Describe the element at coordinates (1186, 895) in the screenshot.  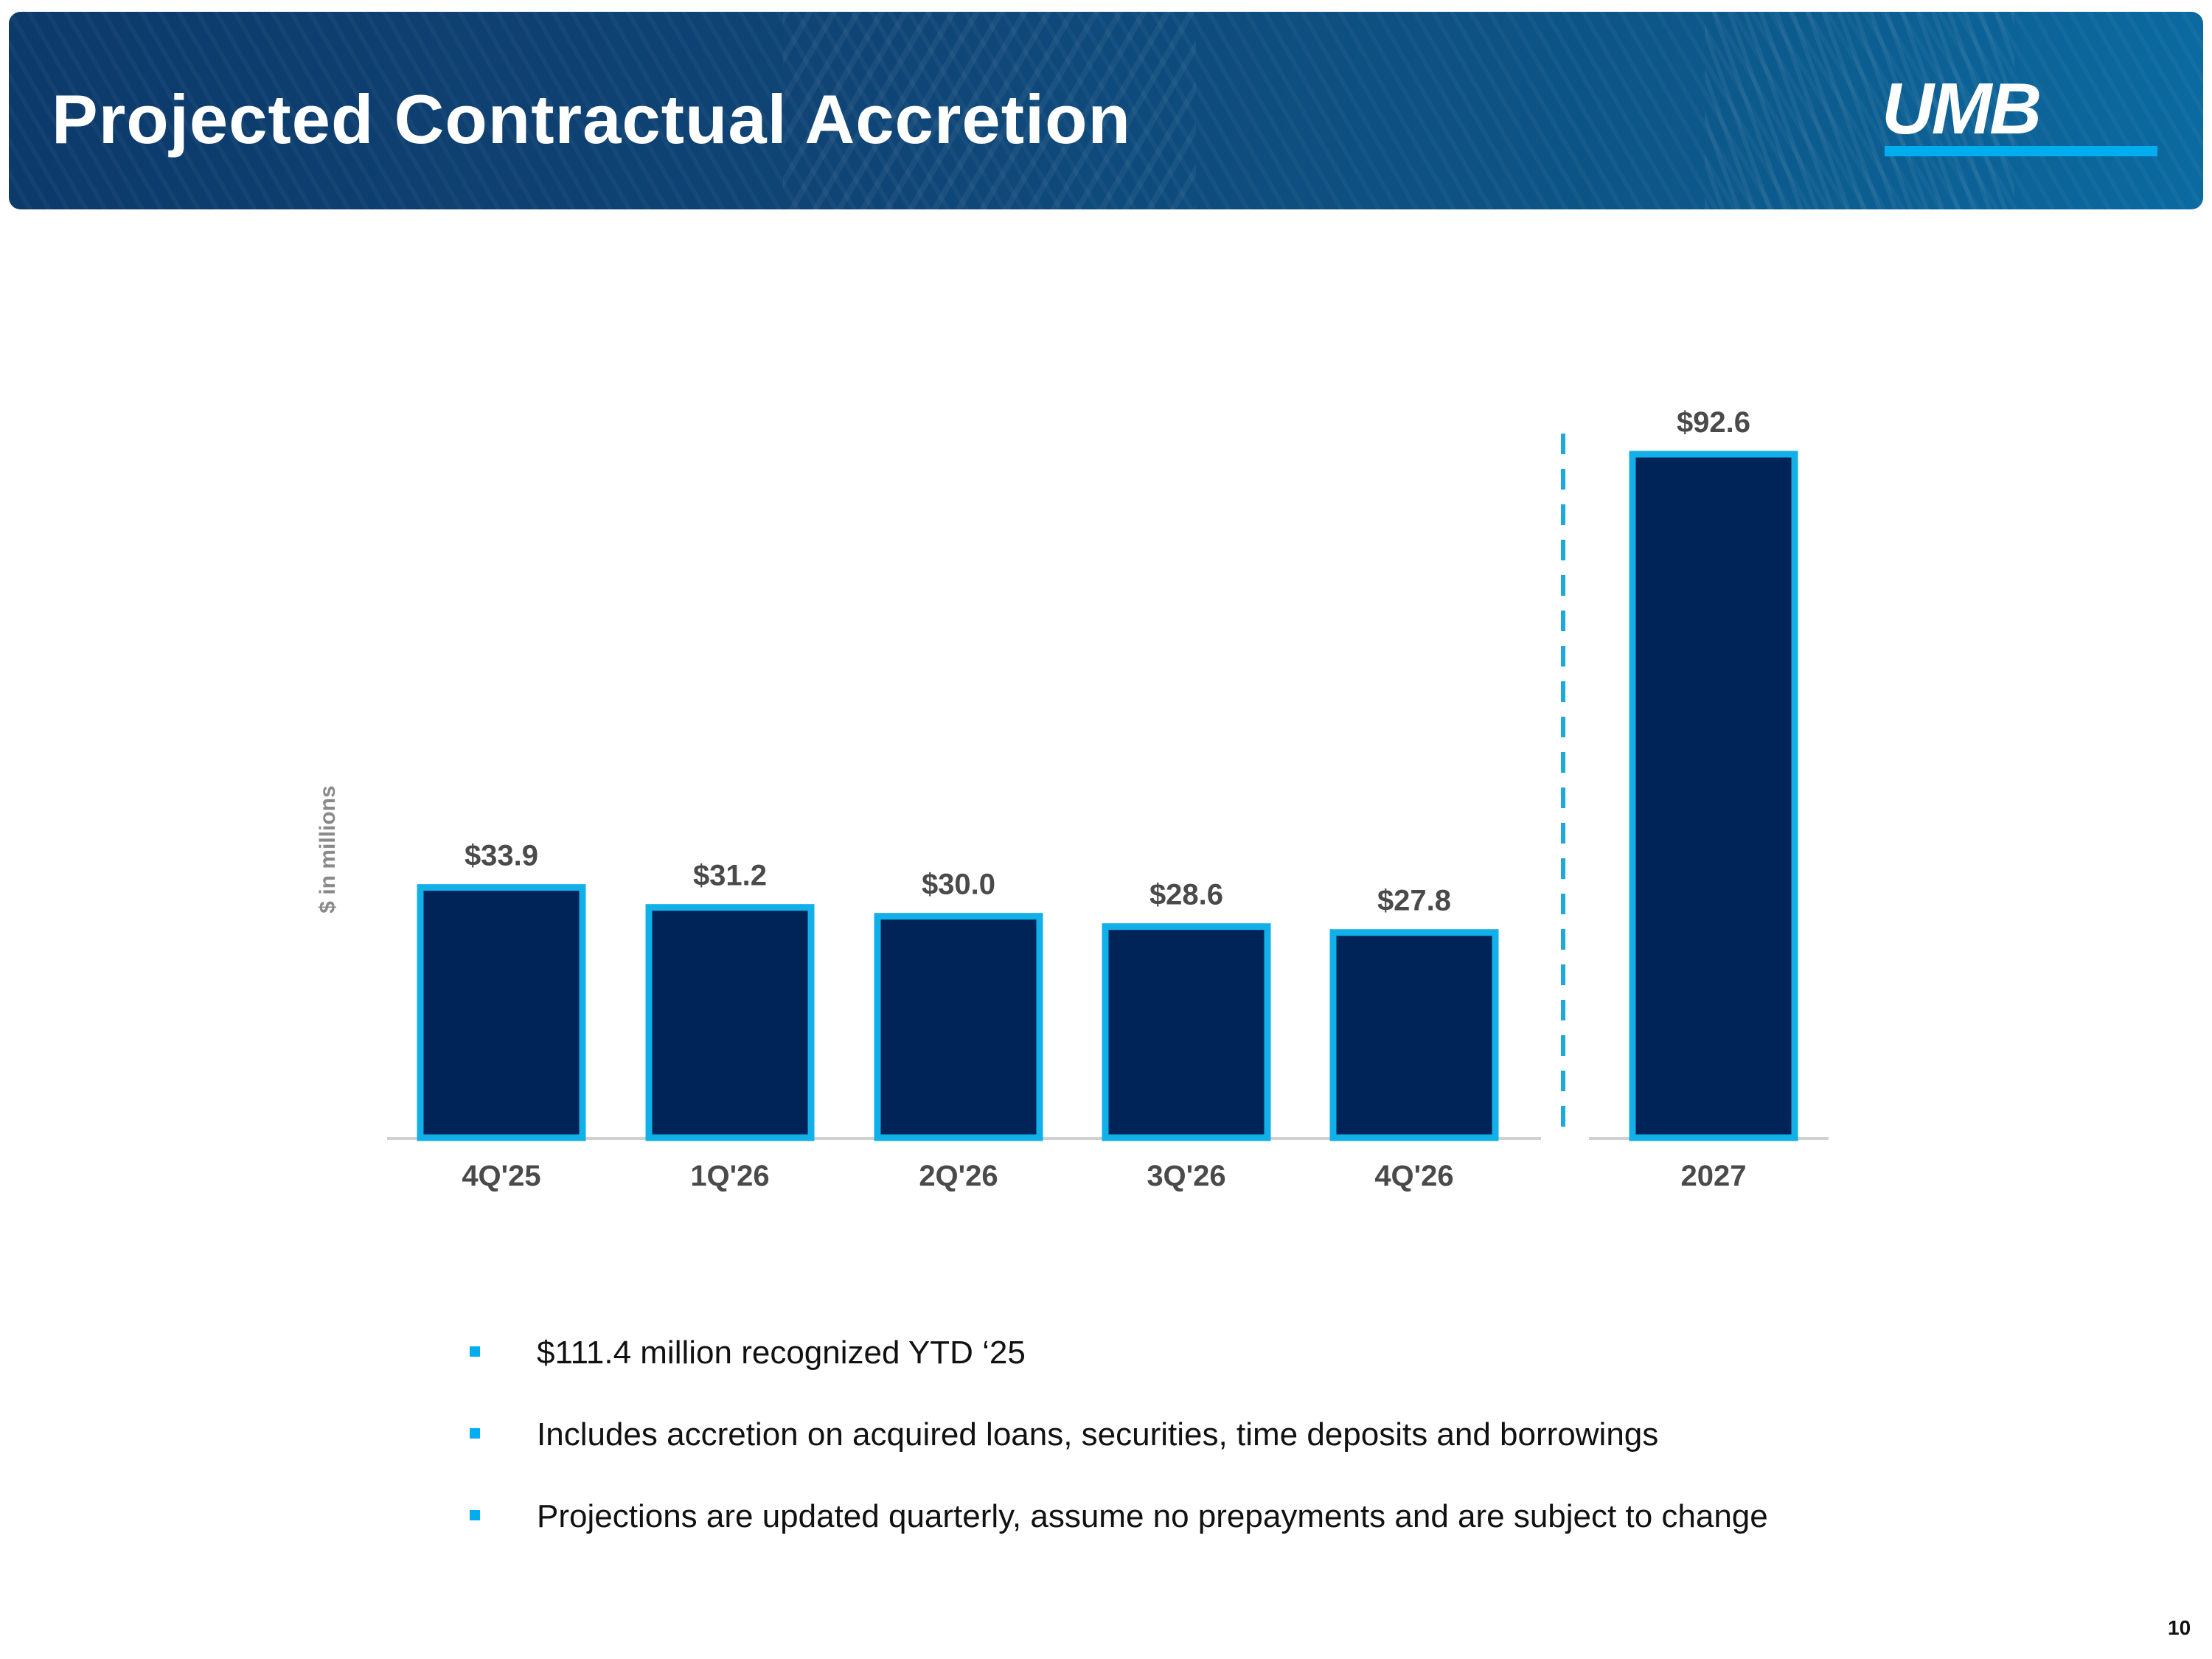
I see `data-label: $28.6` at that location.